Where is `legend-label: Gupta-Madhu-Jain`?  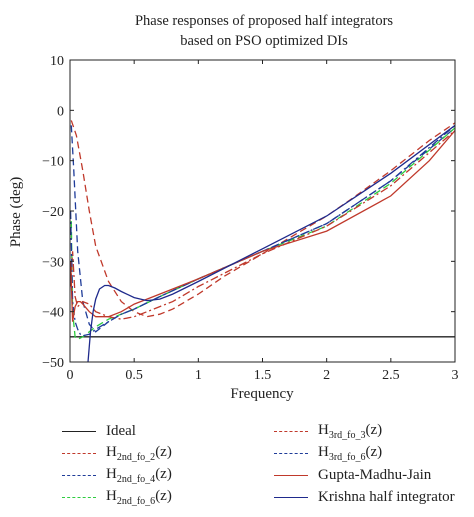 legend-label: Gupta-Madhu-Jain is located at coordinates (375, 474).